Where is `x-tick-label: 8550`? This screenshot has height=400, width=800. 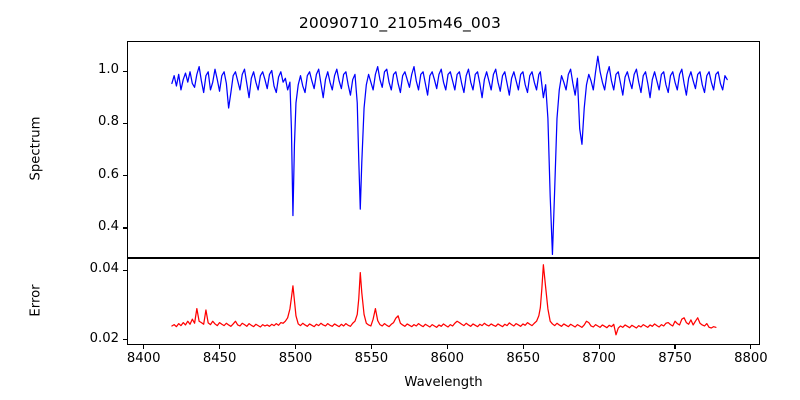
x-tick-label: 8550 is located at coordinates (371, 358).